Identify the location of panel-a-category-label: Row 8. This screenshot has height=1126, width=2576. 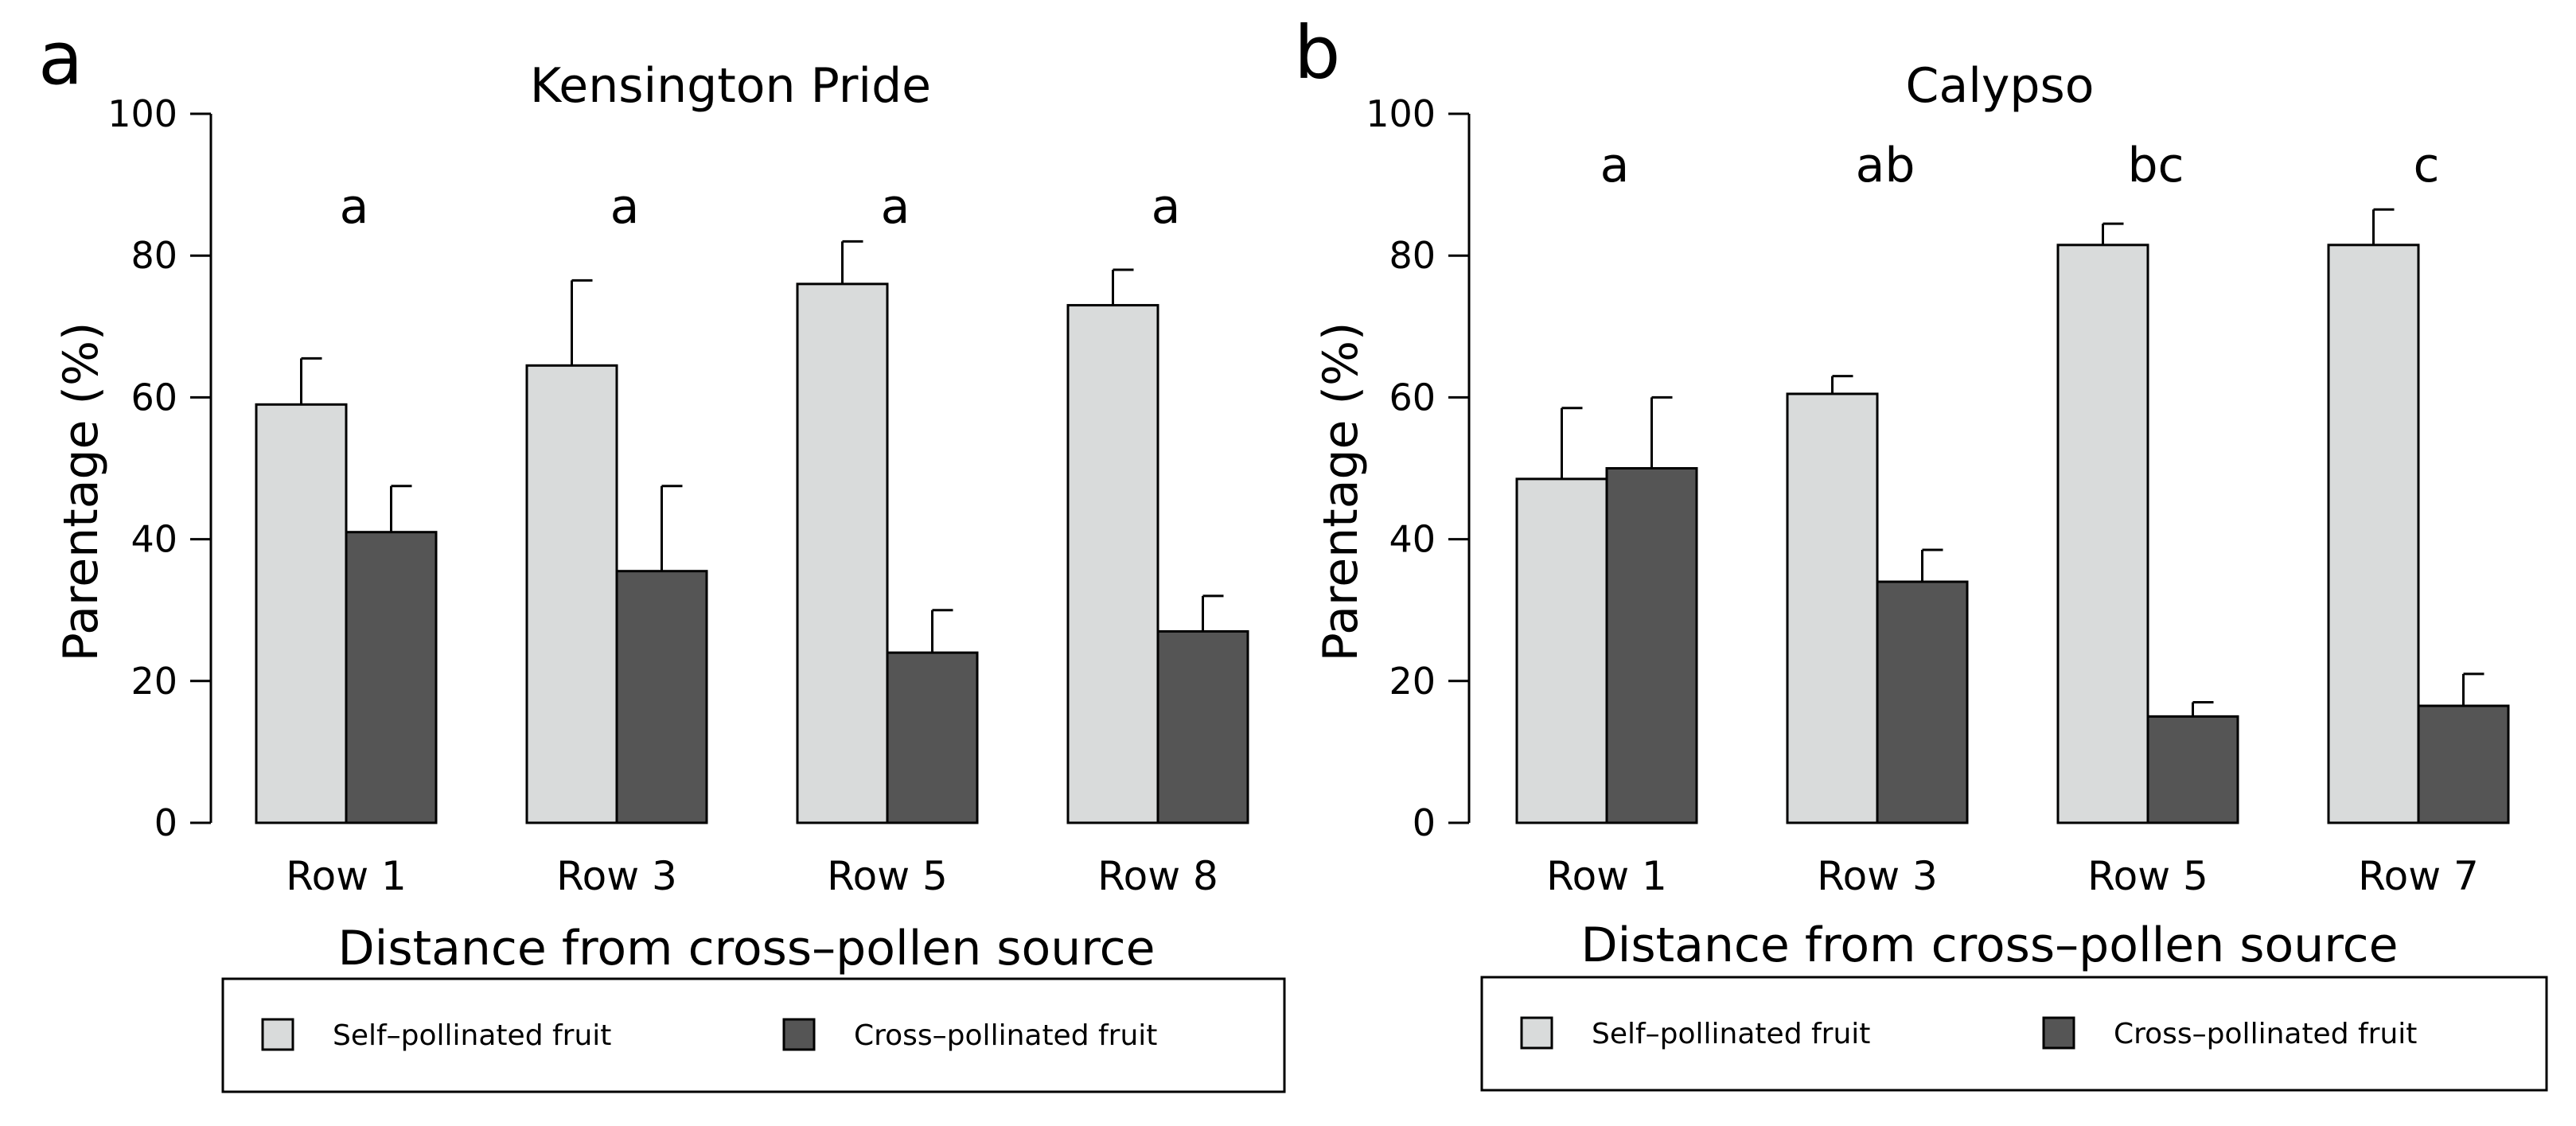
(1157, 876).